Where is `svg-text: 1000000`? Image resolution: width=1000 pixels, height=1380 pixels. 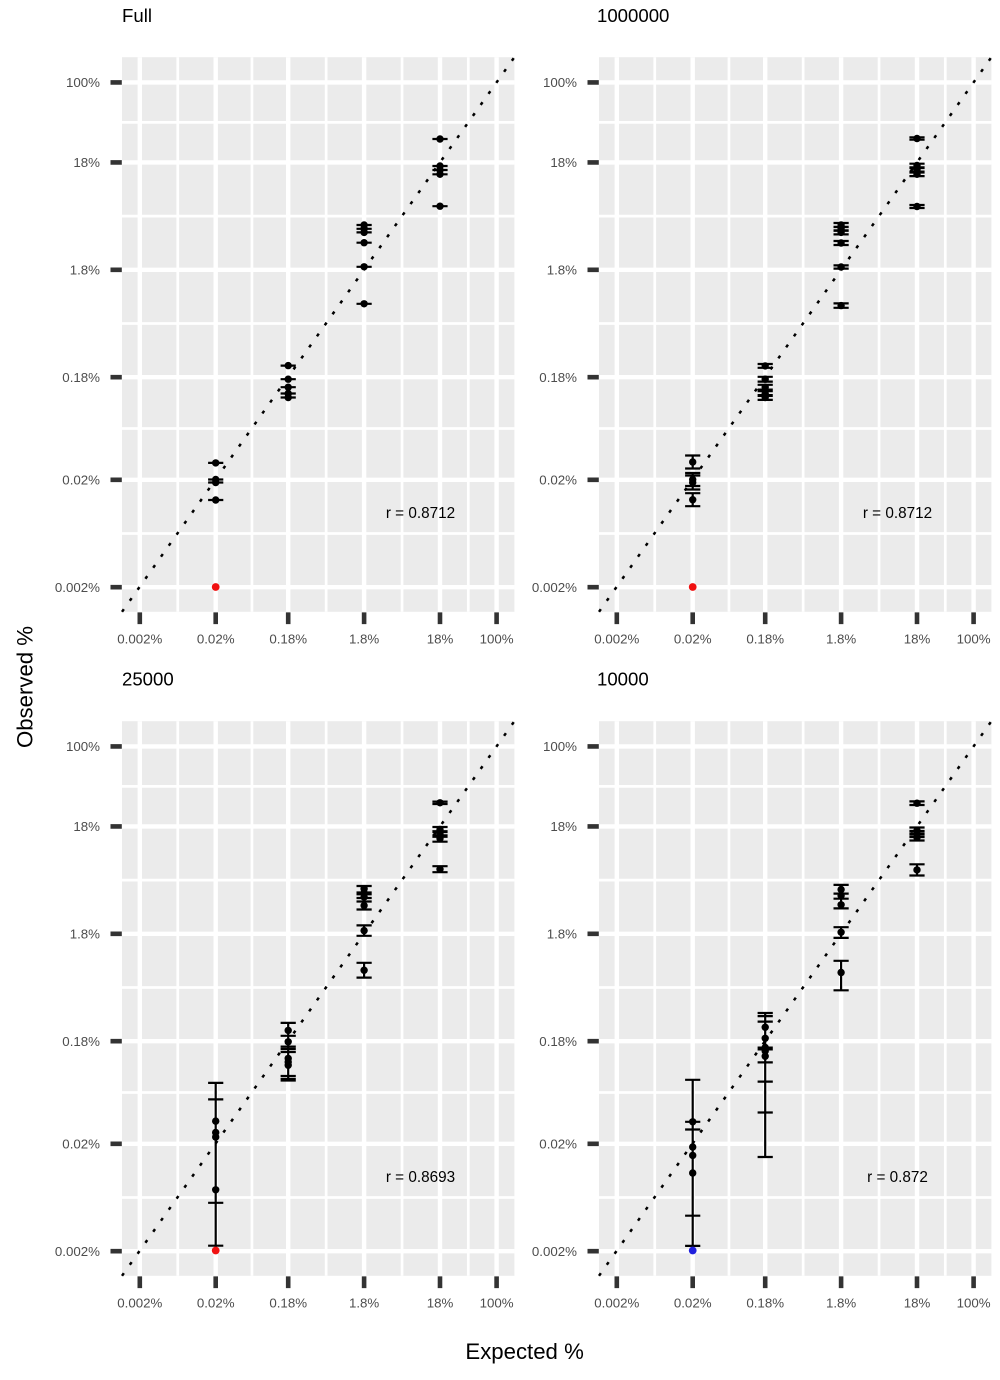 svg-text: 1000000 is located at coordinates (633, 15).